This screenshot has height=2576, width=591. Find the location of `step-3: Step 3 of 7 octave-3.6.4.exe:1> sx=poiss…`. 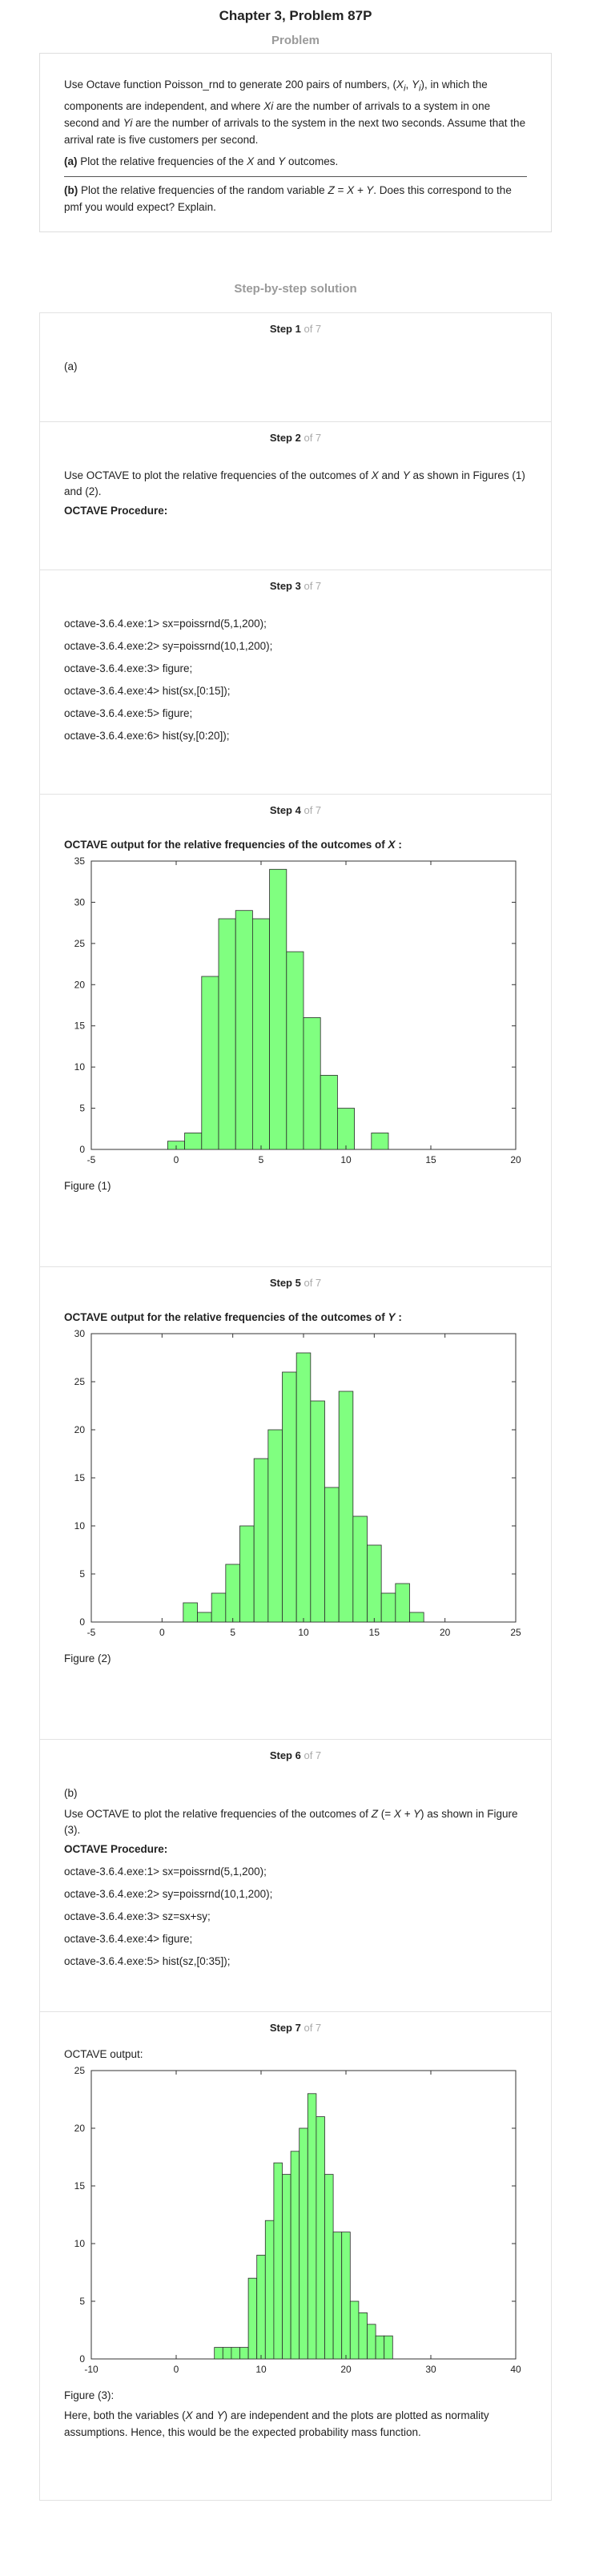

step-3: Step 3 of 7 octave-3.6.4.exe:1> sx=poiss… is located at coordinates (295, 682).